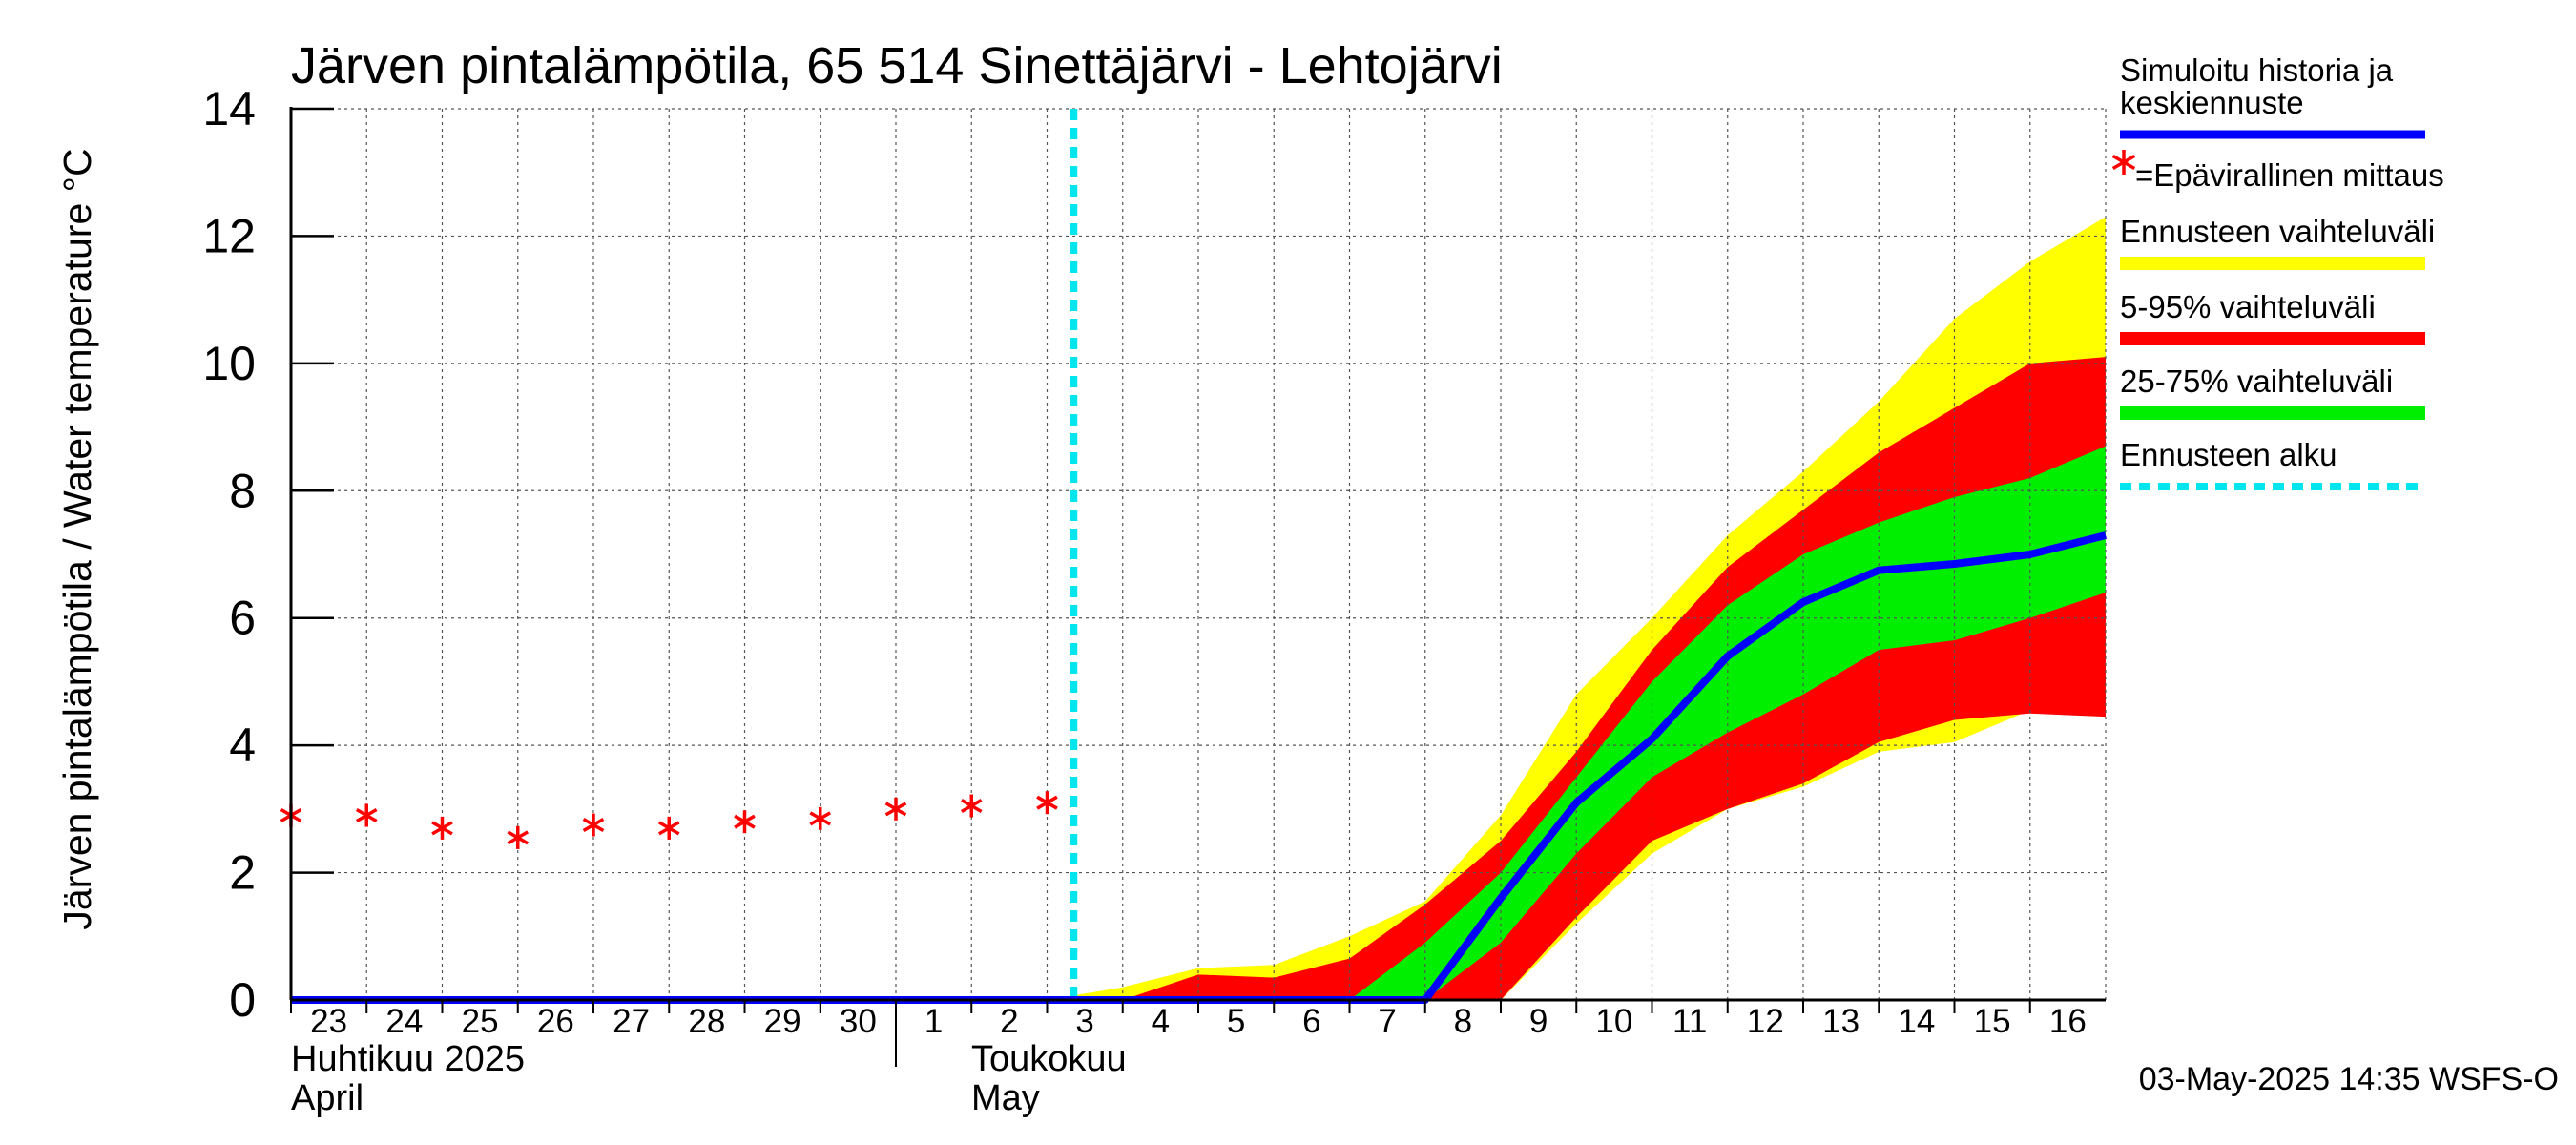 This screenshot has width=2576, height=1145. Describe the element at coordinates (2212, 103) in the screenshot. I see `legend-sim-label: keskiennuste` at that location.